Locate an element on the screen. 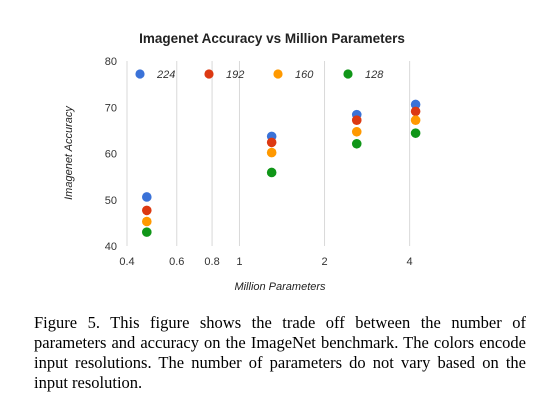 The height and width of the screenshot is (417, 555). x-tick-label: 0.6 is located at coordinates (176, 262).